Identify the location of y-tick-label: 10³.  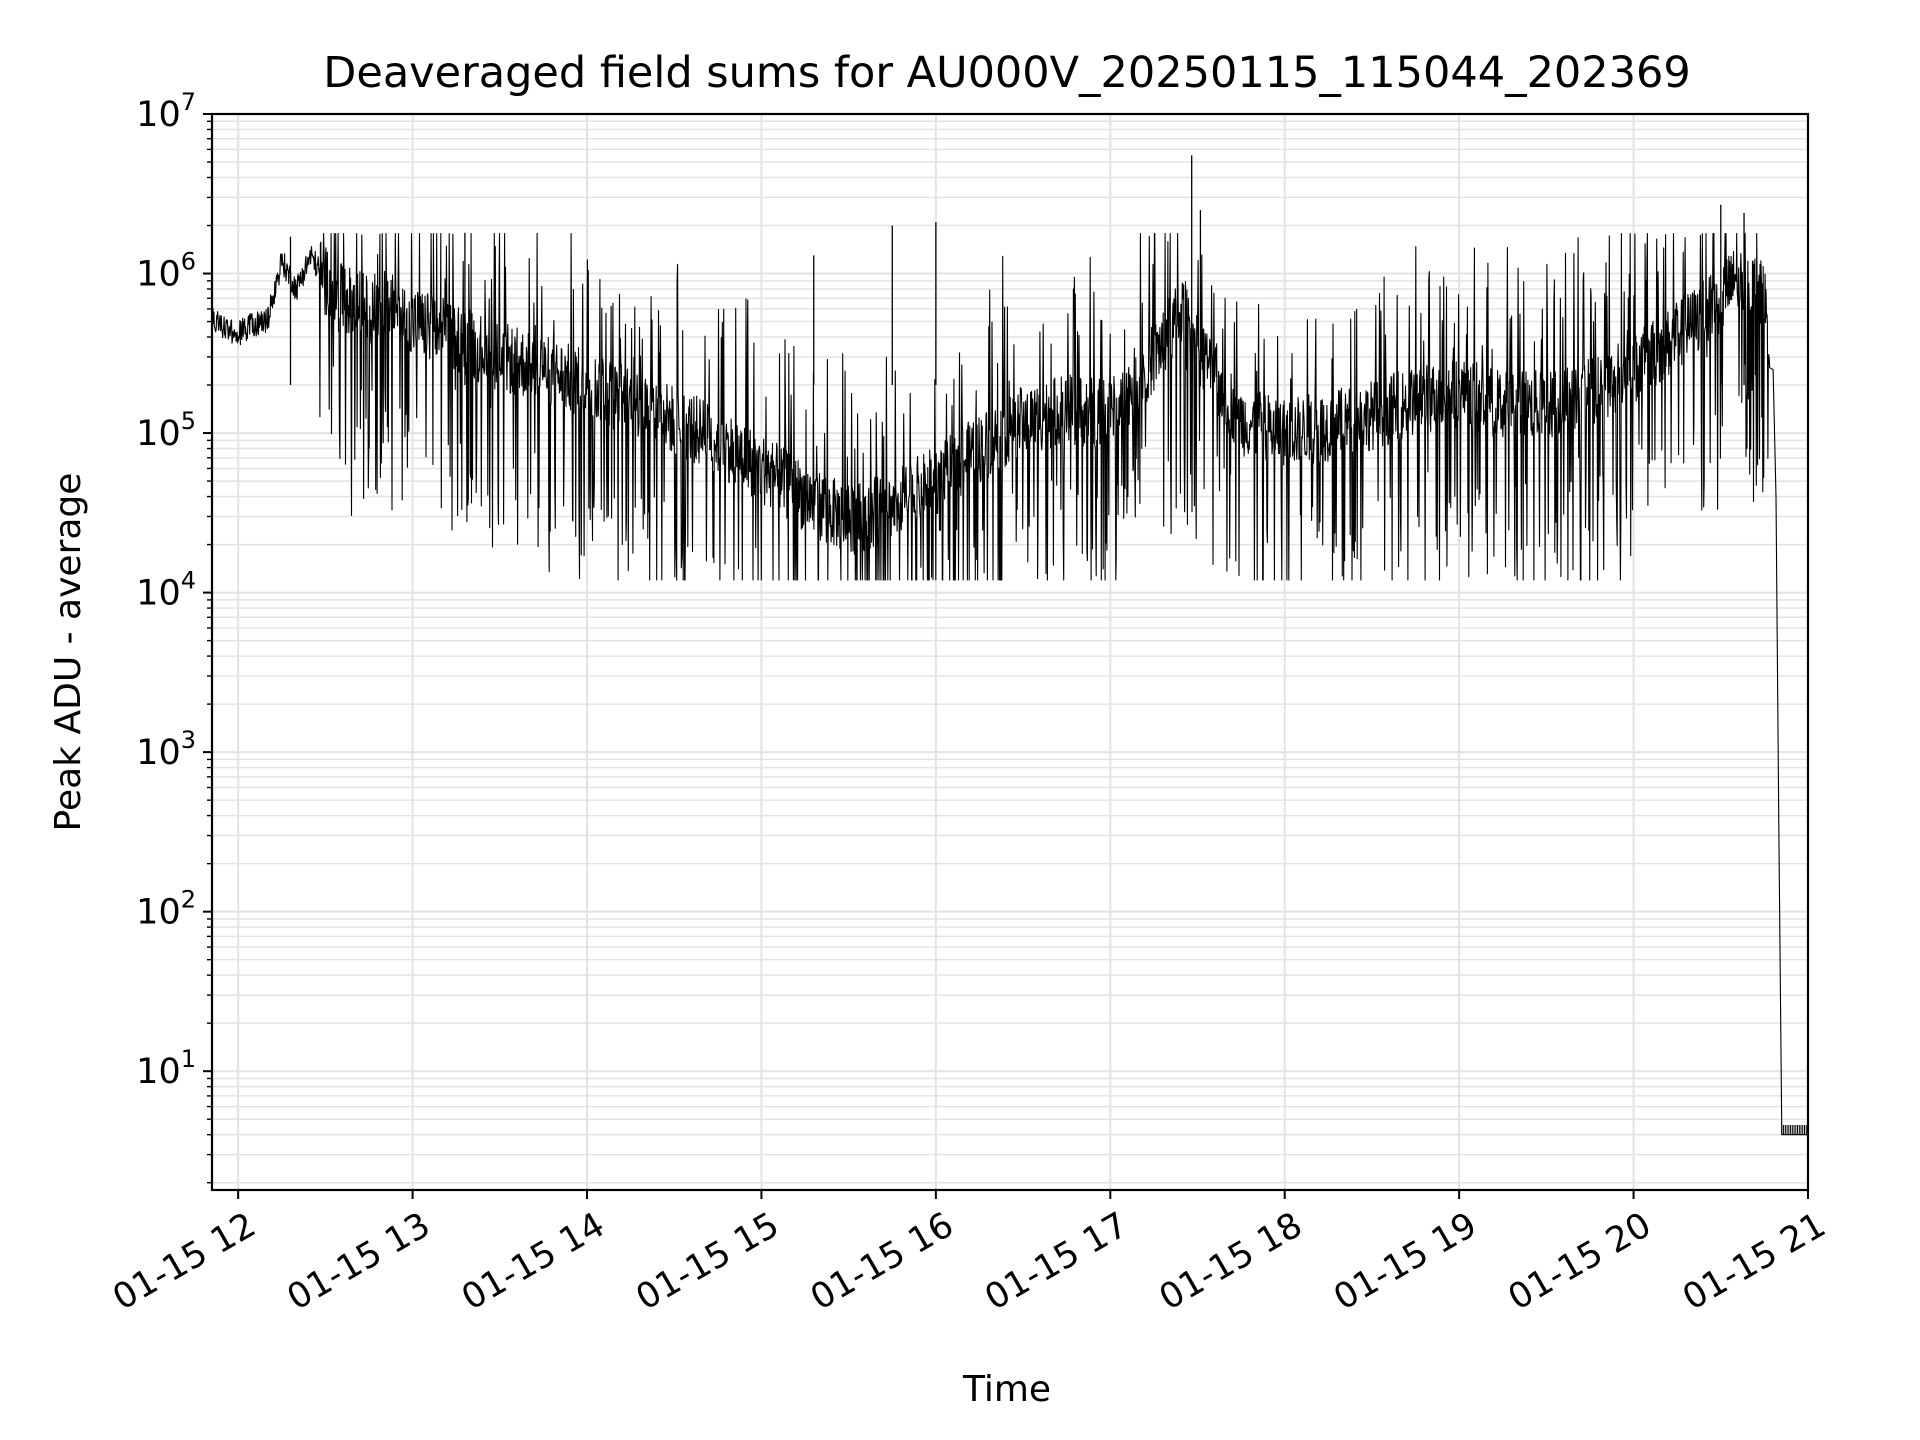
(166, 749).